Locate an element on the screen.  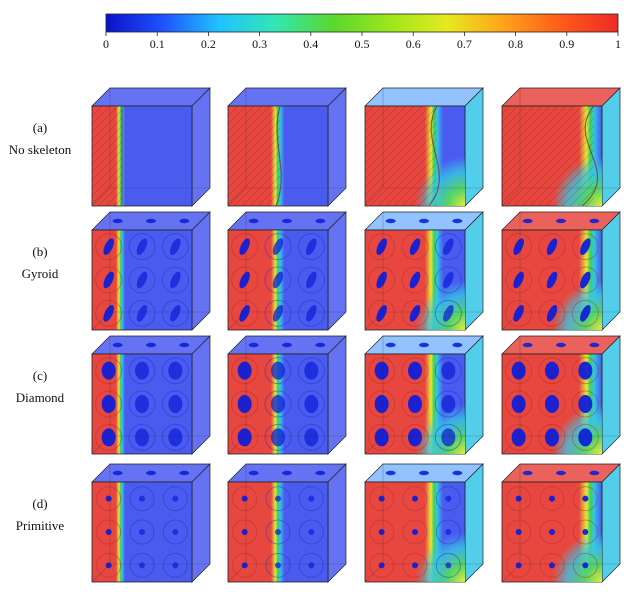
colorbar-tick-label: 0.6 is located at coordinates (413, 44).